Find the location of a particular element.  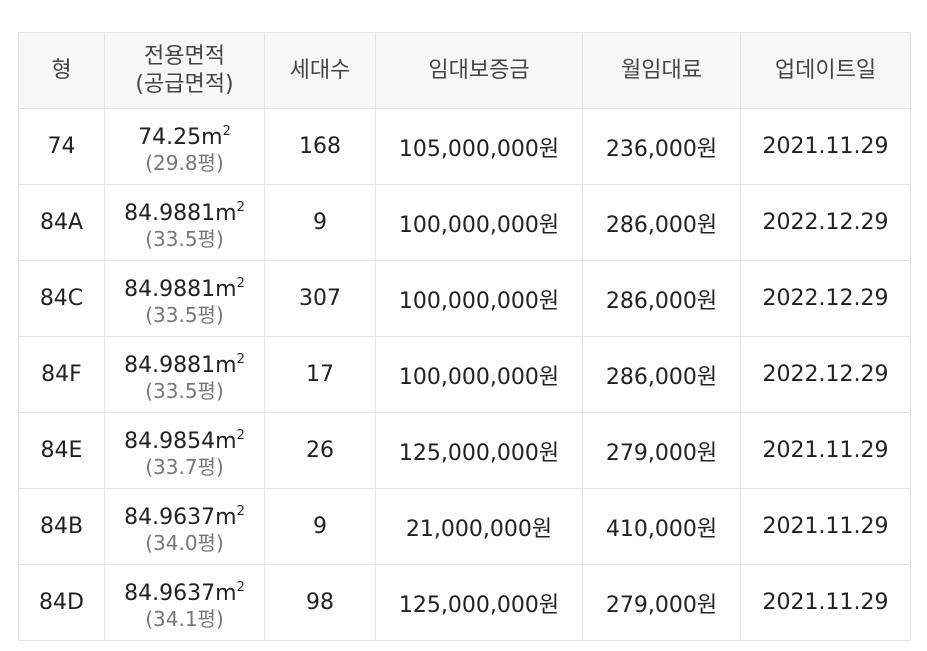

supply-area: (29.8평) is located at coordinates (184, 162).